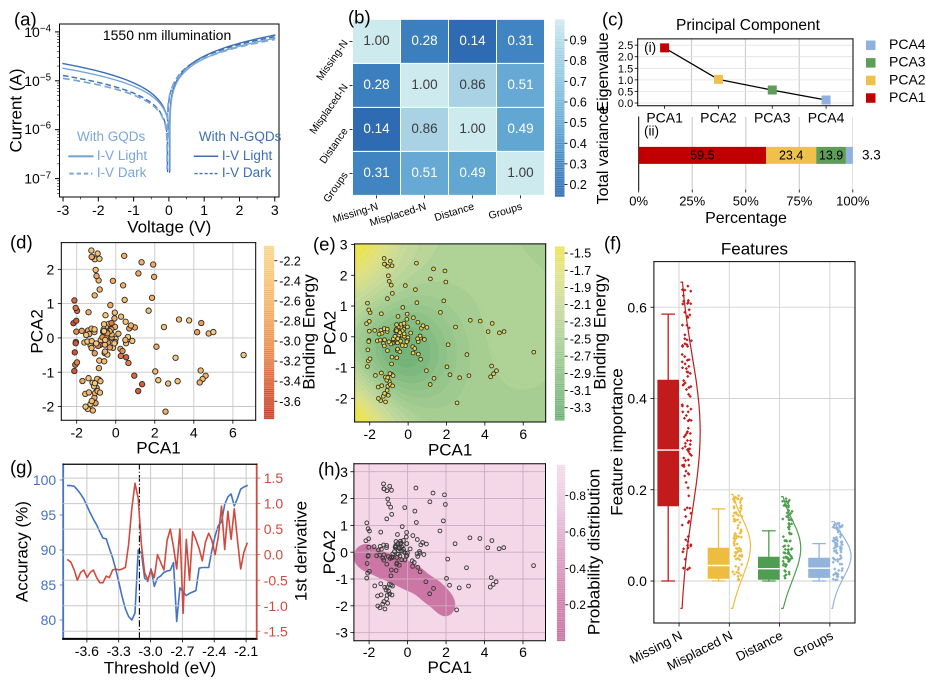  I want to click on svg-text: Principal Component, so click(748, 25).